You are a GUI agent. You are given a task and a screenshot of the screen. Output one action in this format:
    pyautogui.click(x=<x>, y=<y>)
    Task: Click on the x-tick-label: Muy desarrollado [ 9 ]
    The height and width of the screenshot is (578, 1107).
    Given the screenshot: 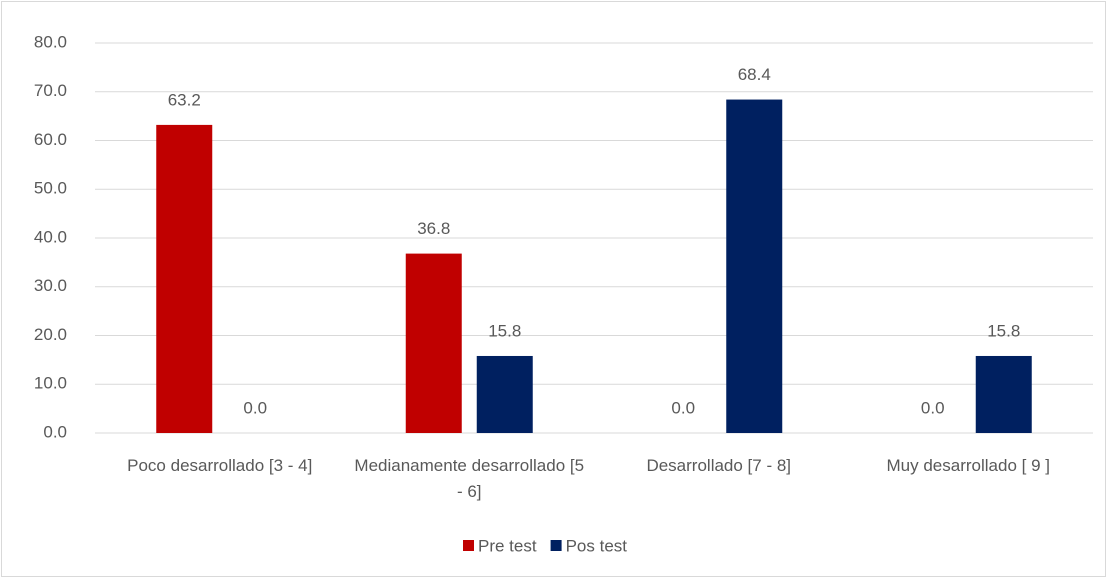 What is the action you would take?
    pyautogui.click(x=968, y=465)
    